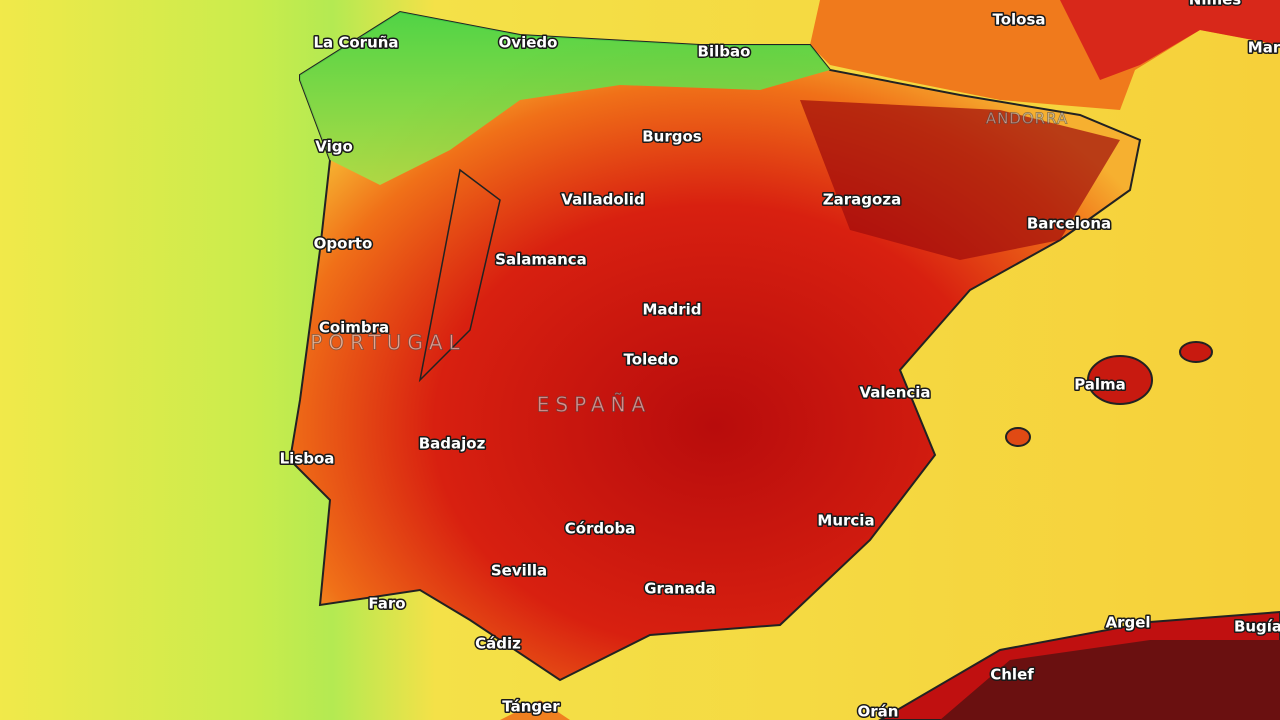 The image size is (1280, 720). I want to click on city-label: Nîmes, so click(1215, 4).